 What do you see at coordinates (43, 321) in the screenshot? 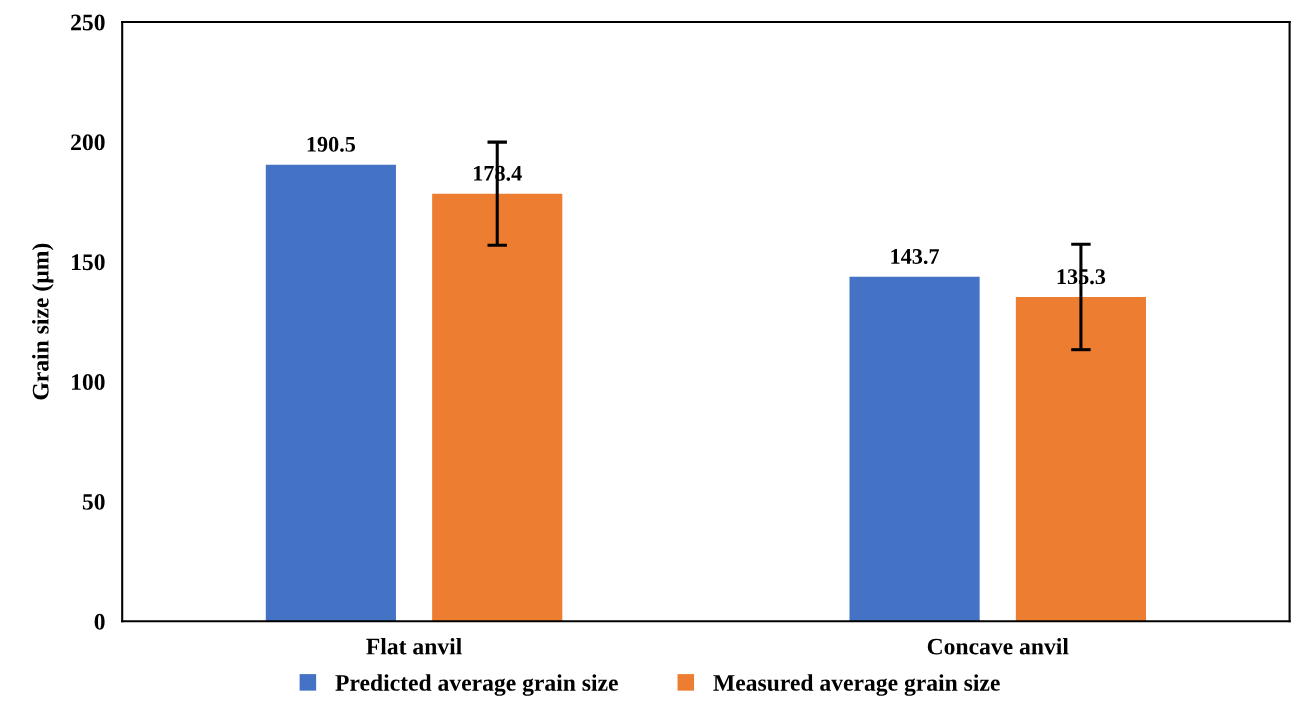
I see `y-axis-title: Grain size (µm)` at bounding box center [43, 321].